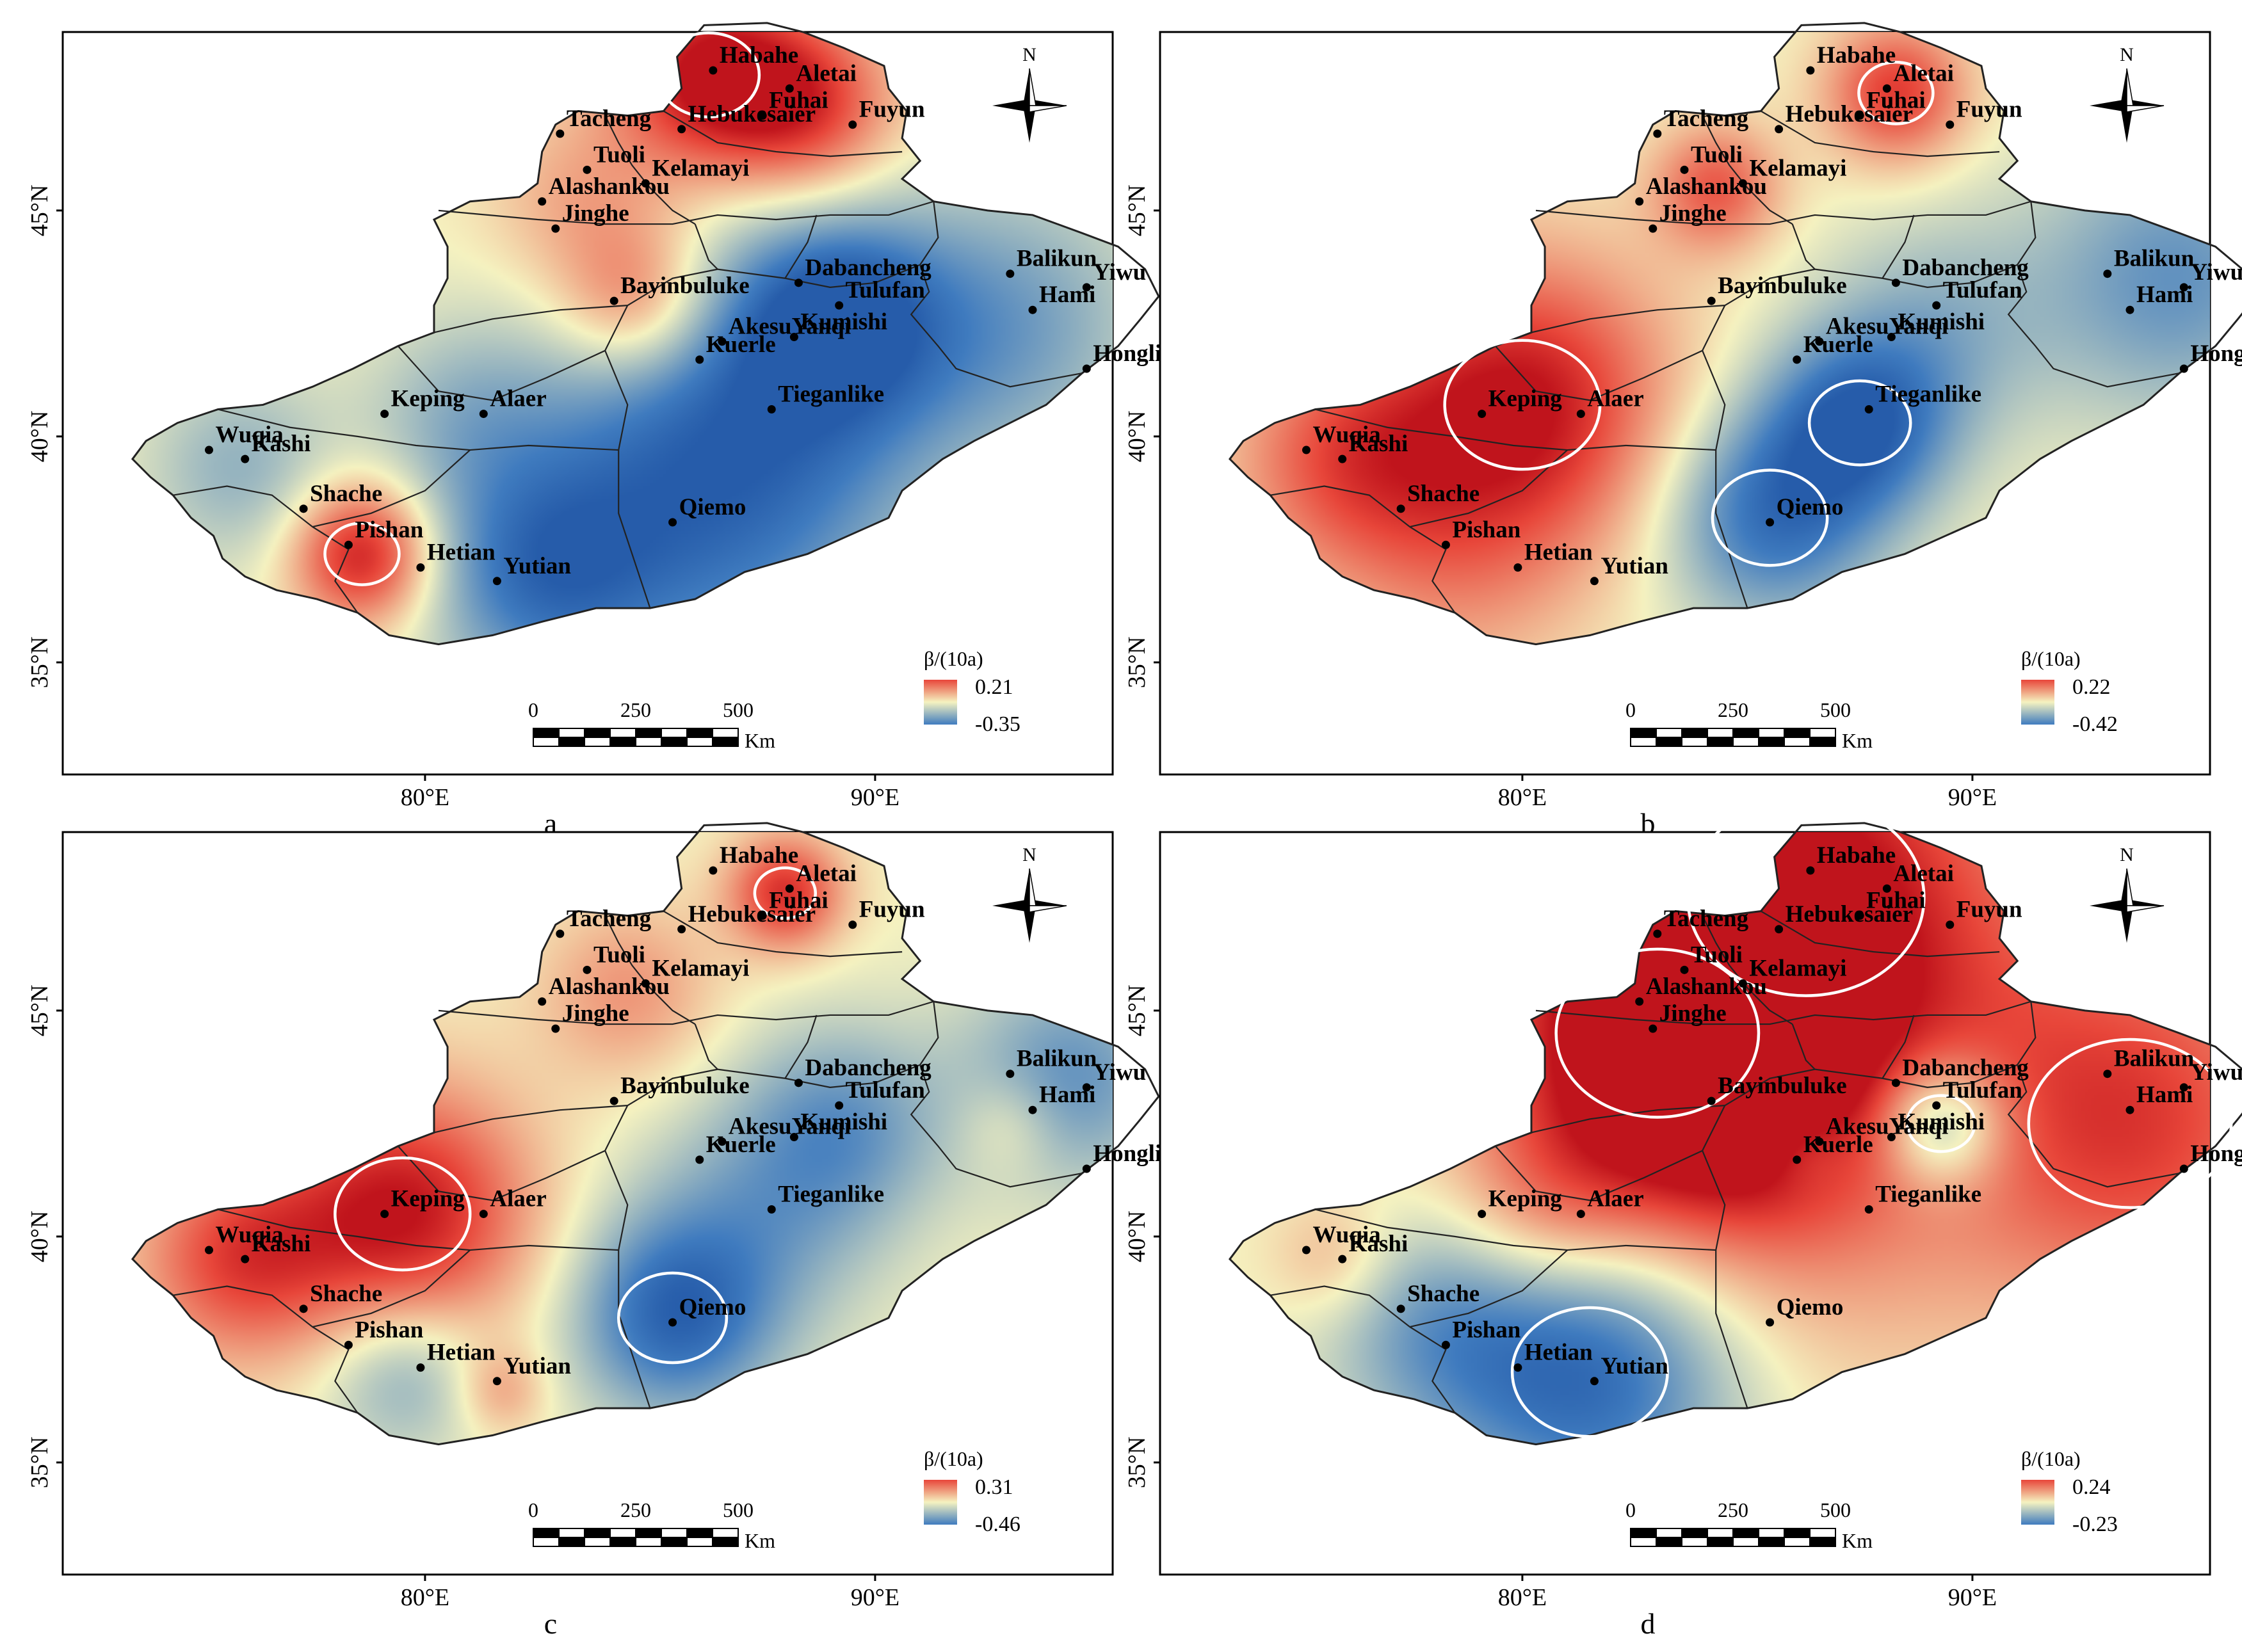 The width and height of the screenshot is (2242, 1652). What do you see at coordinates (2069, 691) in the screenshot?
I see `colorbar-legend: β/(10a) 0.22 -0.42` at bounding box center [2069, 691].